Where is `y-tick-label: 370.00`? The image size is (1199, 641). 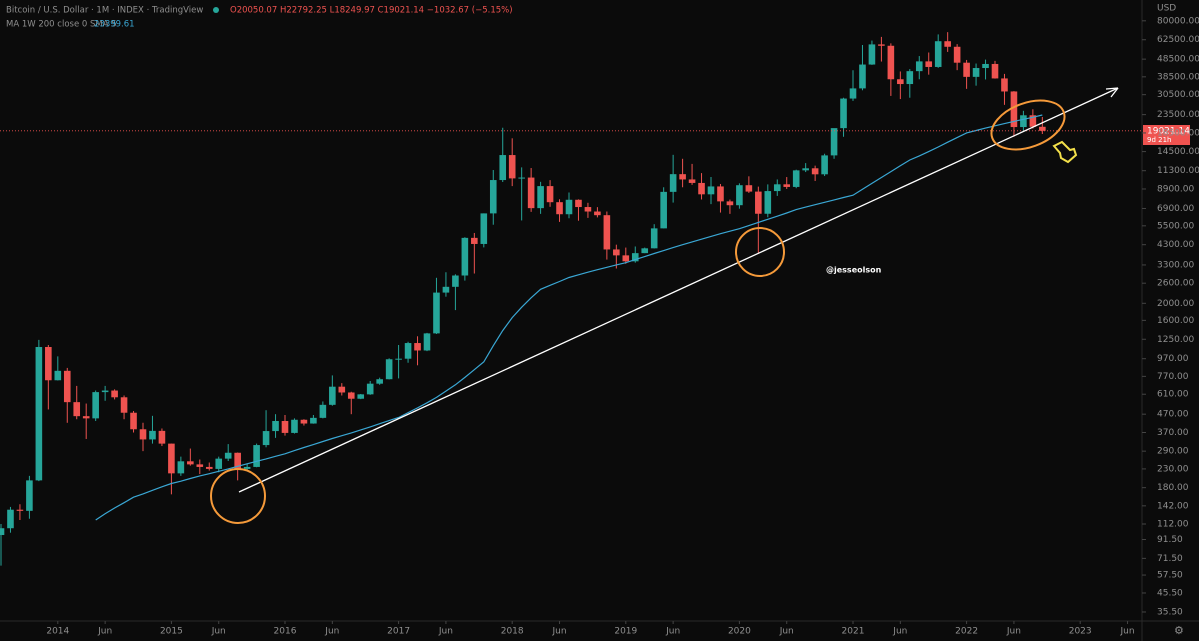
y-tick-label: 370.00 is located at coordinates (1173, 433).